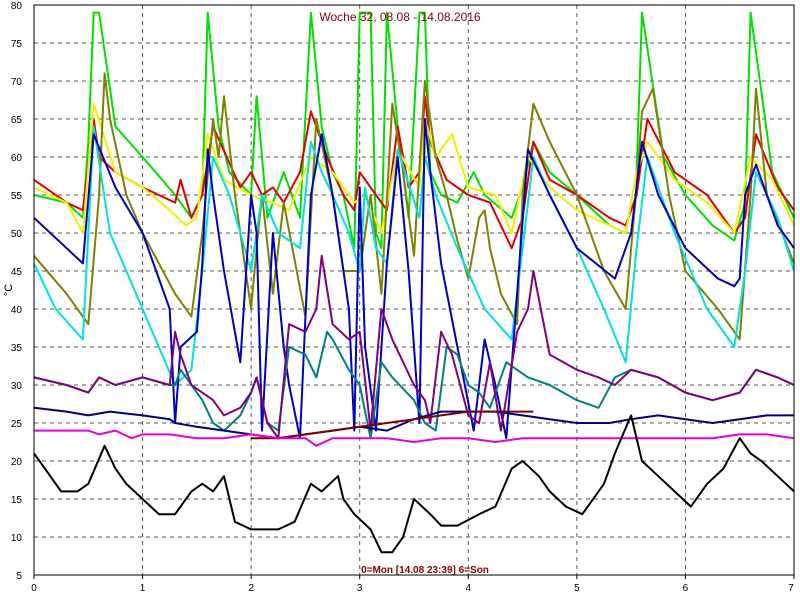 The image size is (800, 600). Describe the element at coordinates (686, 588) in the screenshot. I see `x-tick-label: 6` at that location.